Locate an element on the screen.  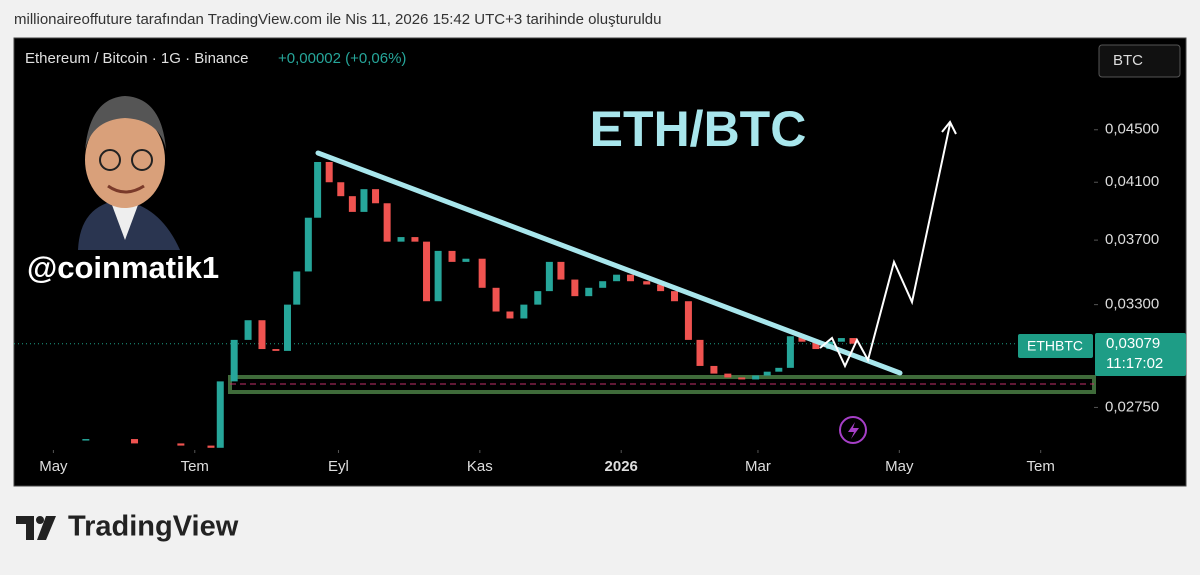
y-tick-label: 0,02750 is located at coordinates (1132, 406).